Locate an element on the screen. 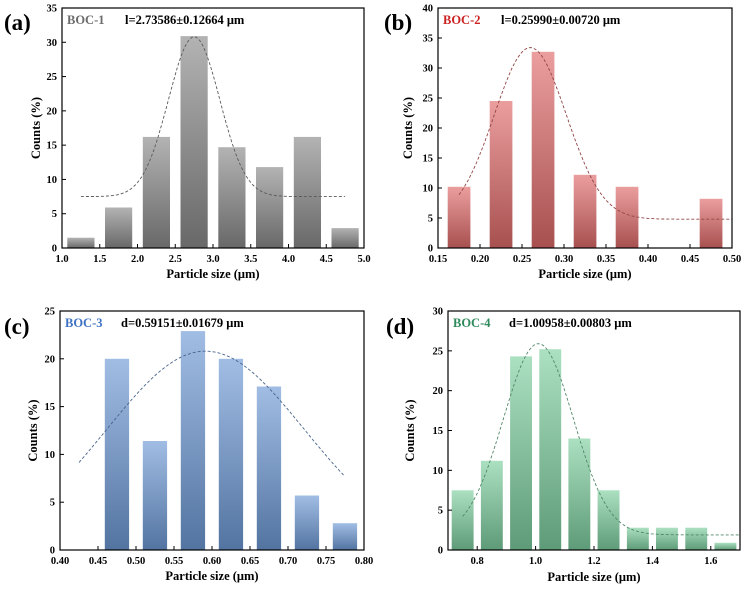 Image resolution: width=749 pixels, height=594 pixels. x-tick-label: 0.75 is located at coordinates (326, 561).